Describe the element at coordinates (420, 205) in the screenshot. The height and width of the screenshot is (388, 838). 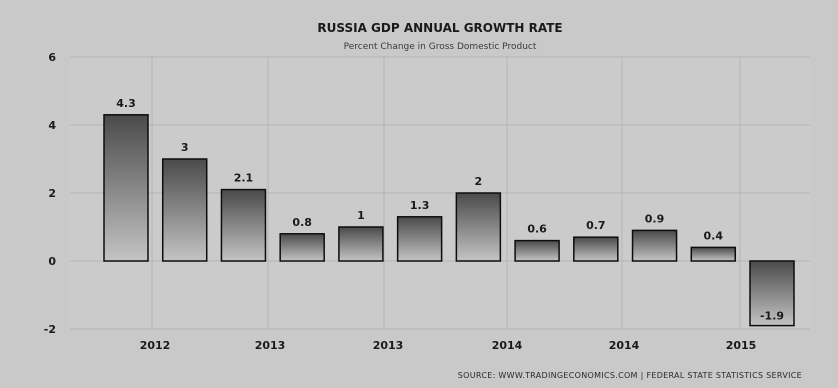
I see `data-label: 1.3` at that location.